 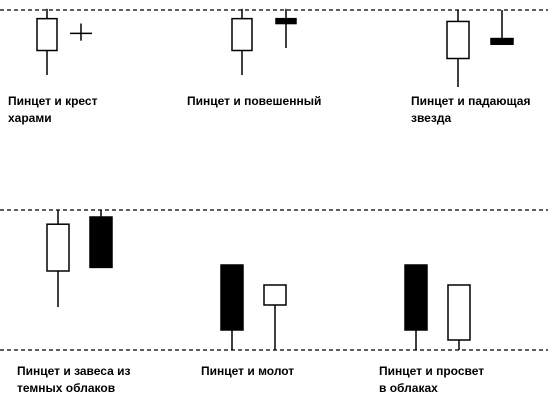 What do you see at coordinates (470, 110) in the screenshot?
I see `label-tweezers-shooting-star: Пинцет и падающая звезда` at bounding box center [470, 110].